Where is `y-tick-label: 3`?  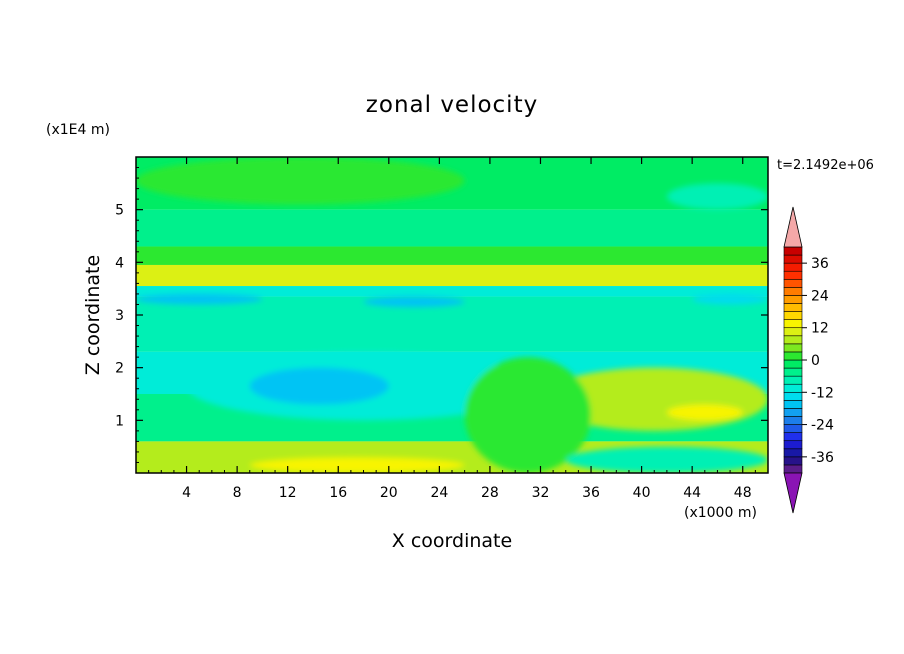 y-tick-label: 3 is located at coordinates (119, 316).